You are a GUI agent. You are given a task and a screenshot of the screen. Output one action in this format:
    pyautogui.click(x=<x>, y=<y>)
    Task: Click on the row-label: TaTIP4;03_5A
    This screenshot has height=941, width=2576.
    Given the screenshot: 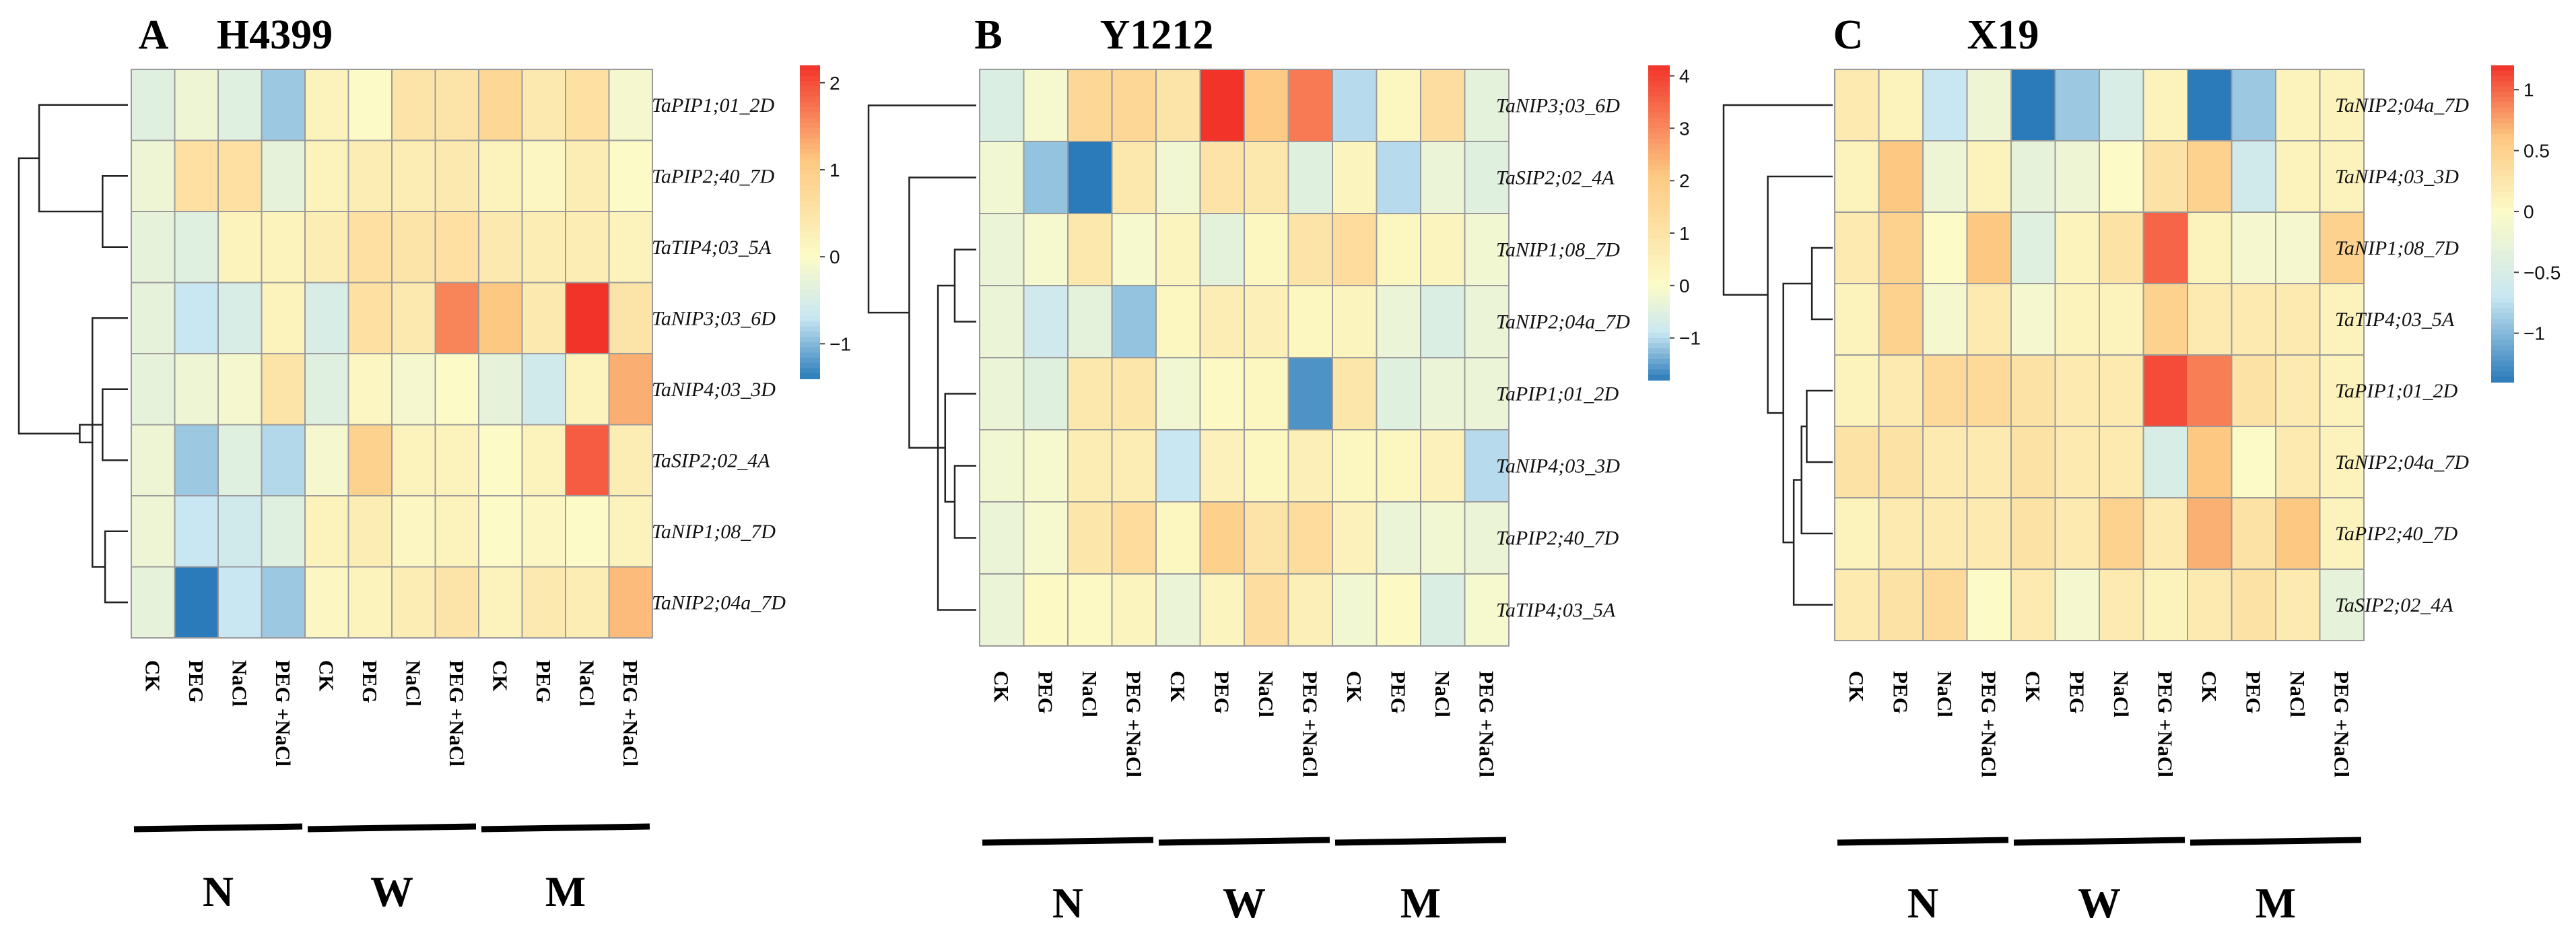 What is the action you would take?
    pyautogui.click(x=1556, y=610)
    